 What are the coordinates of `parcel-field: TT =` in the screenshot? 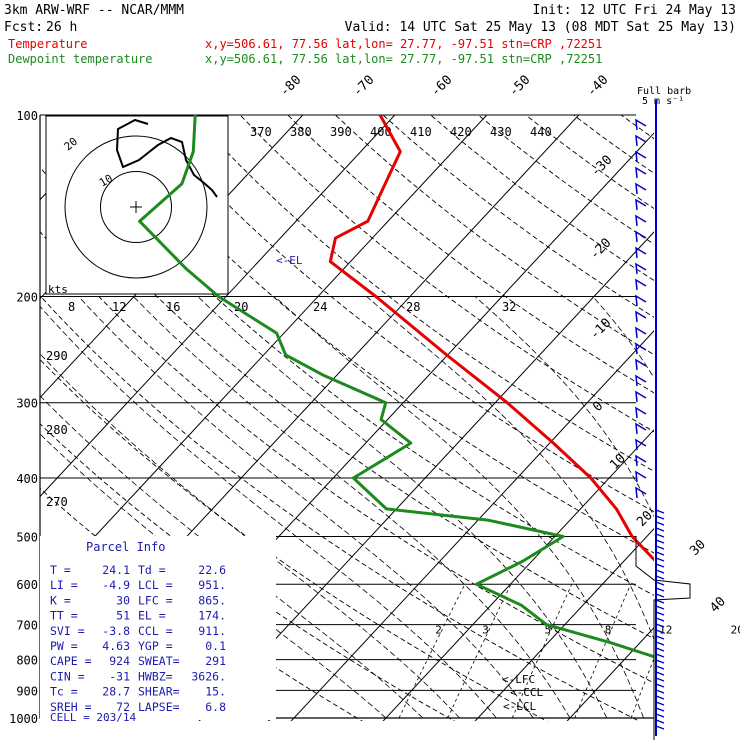 It's located at (64, 616).